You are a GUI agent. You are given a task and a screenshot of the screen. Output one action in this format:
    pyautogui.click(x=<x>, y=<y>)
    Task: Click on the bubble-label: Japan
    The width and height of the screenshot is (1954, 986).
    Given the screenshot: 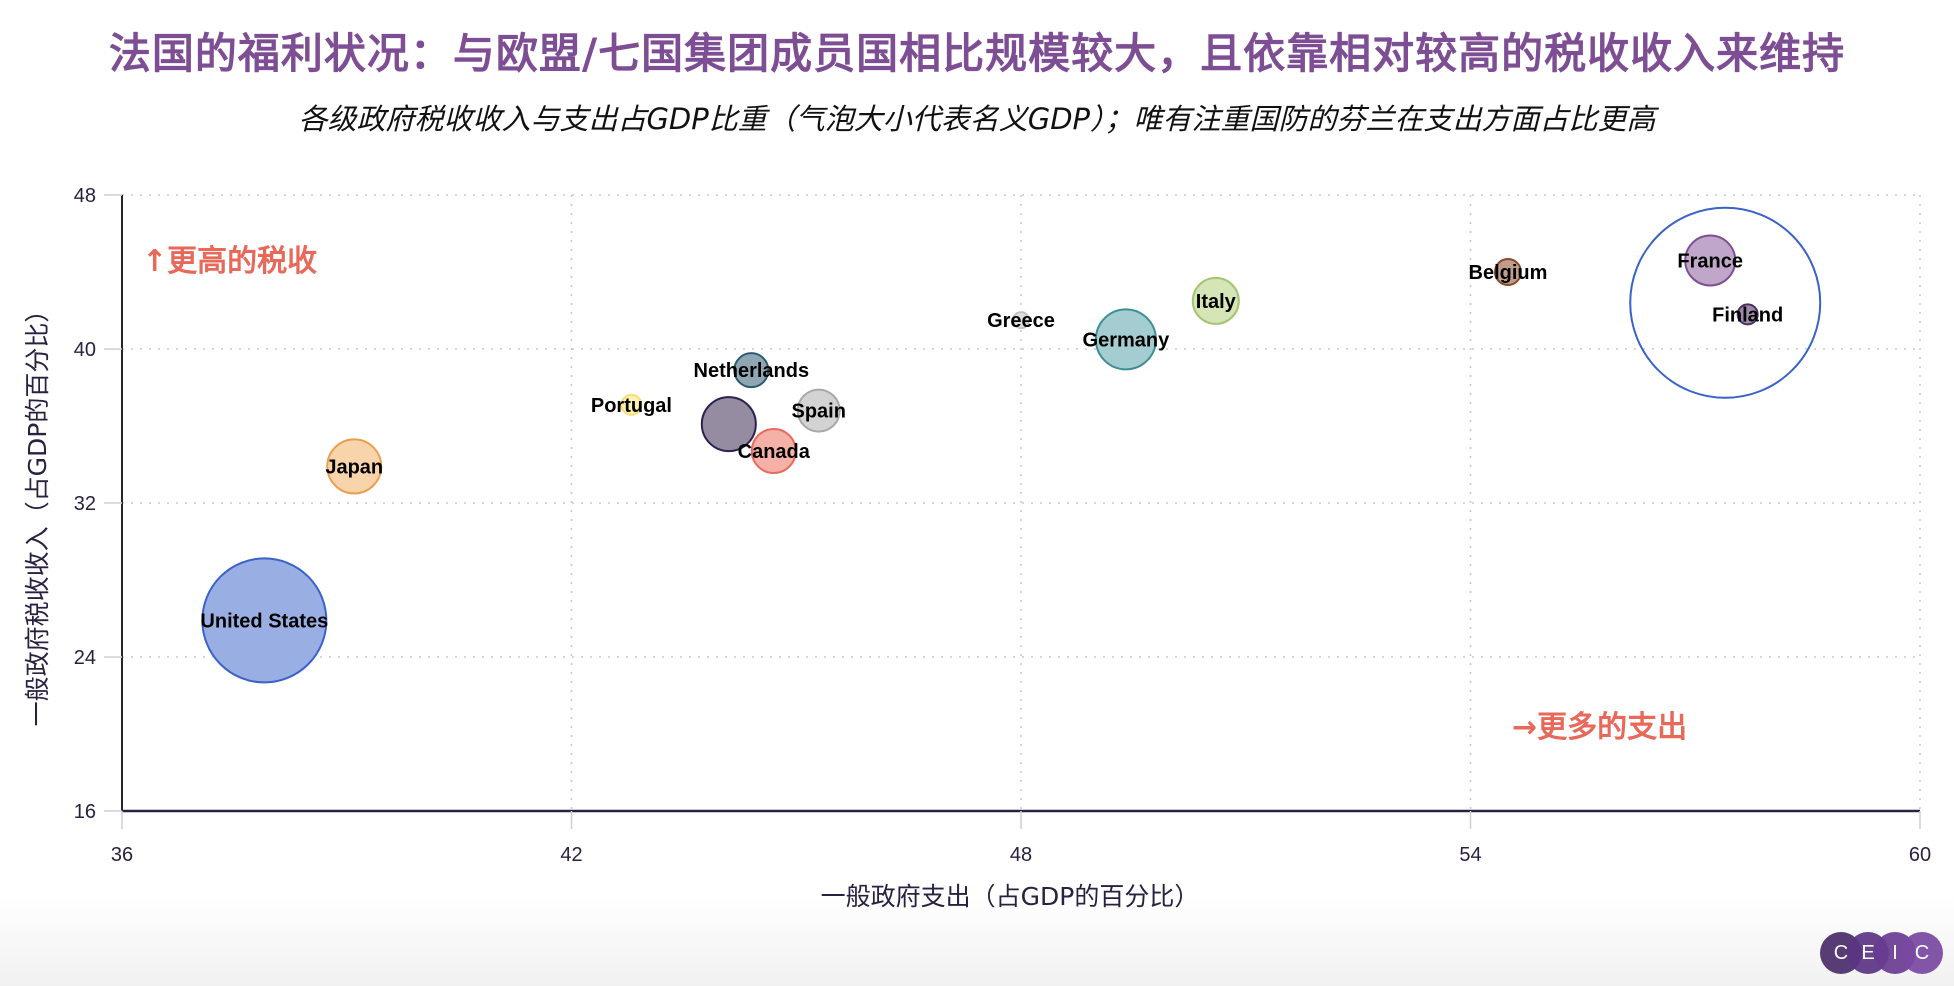 What is the action you would take?
    pyautogui.click(x=354, y=467)
    